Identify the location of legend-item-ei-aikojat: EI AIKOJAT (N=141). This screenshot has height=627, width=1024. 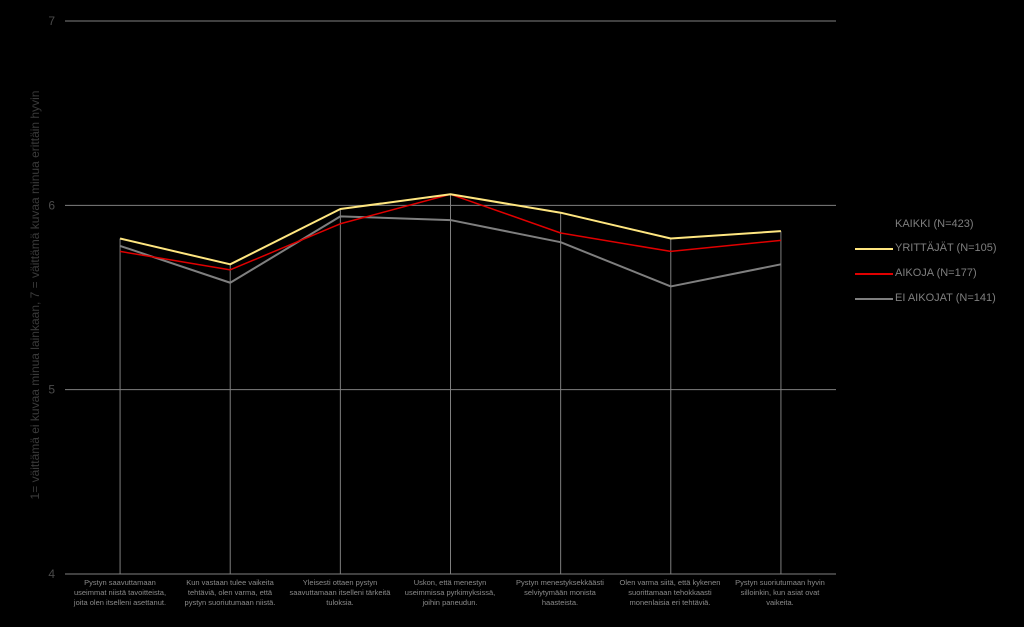
(935, 298).